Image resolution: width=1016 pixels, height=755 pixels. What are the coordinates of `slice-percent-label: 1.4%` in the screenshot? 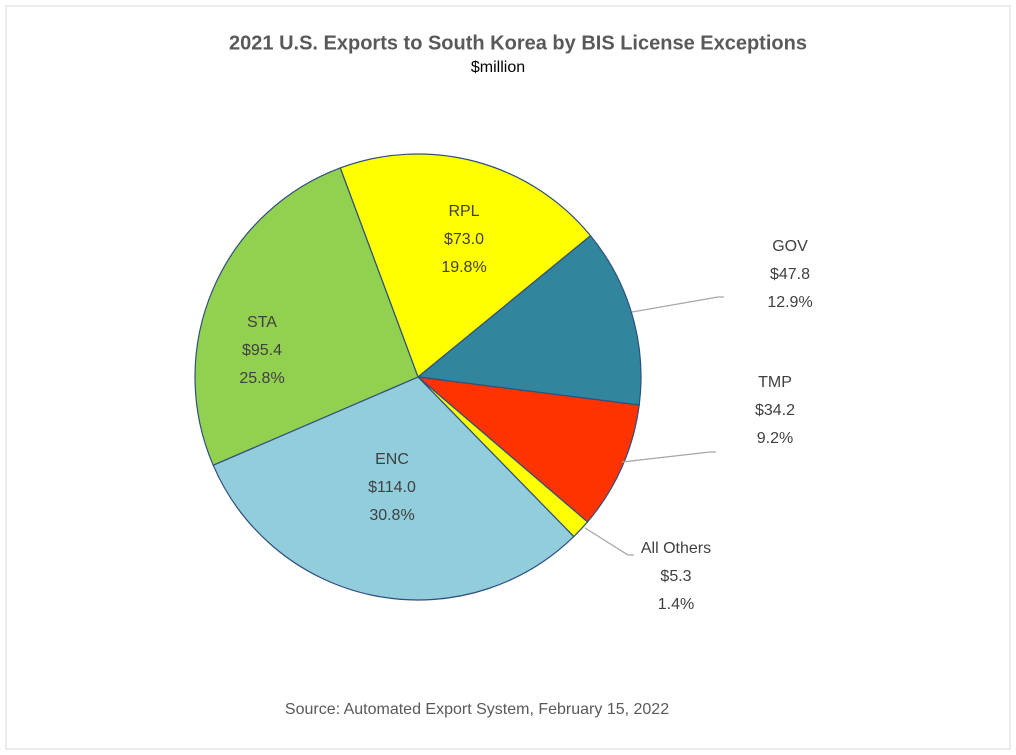 It's located at (676, 604).